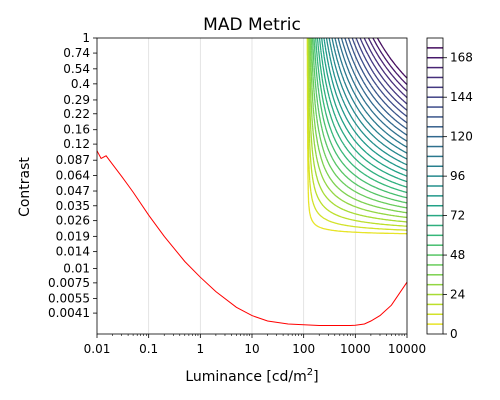 Image resolution: width=500 pixels, height=400 pixels. What do you see at coordinates (73, 206) in the screenshot?
I see `y-tick-label: 0.035` at bounding box center [73, 206].